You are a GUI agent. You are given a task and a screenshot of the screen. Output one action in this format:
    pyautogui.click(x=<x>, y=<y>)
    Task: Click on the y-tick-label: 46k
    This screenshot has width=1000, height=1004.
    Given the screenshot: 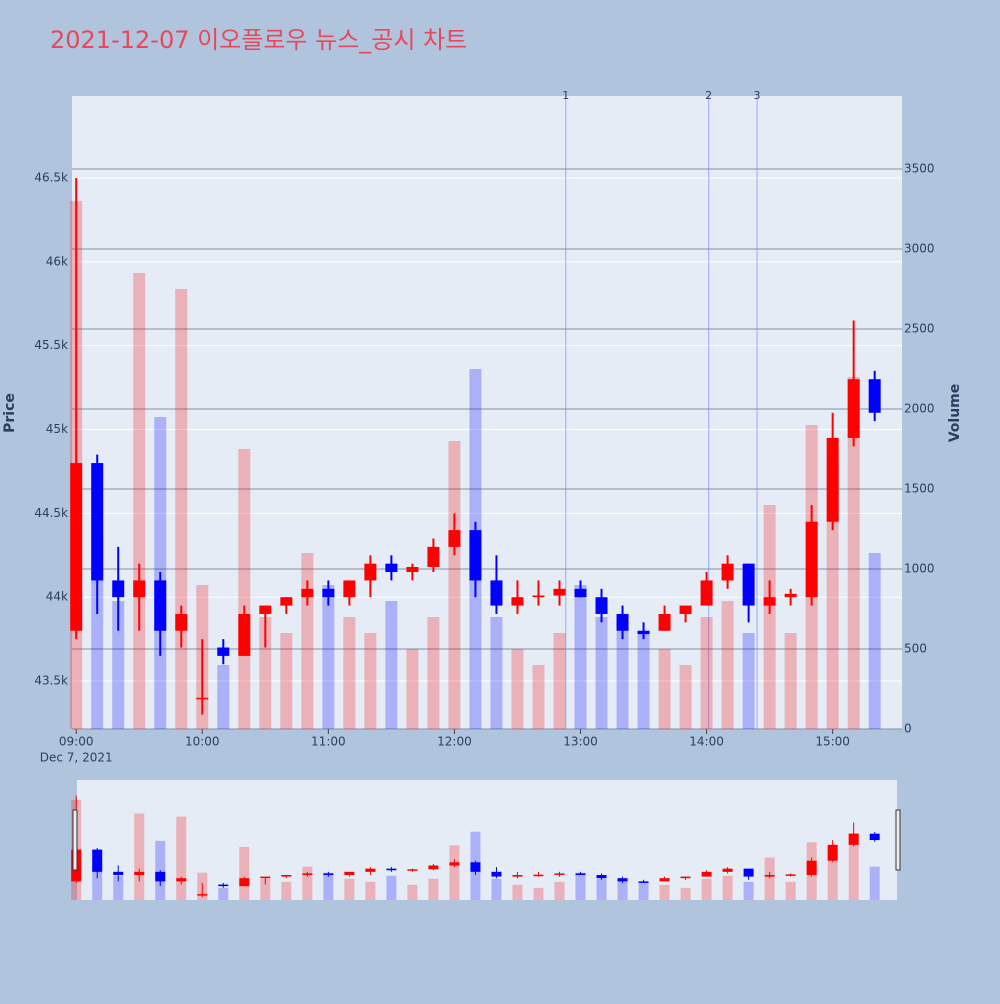 What is the action you would take?
    pyautogui.click(x=57, y=261)
    